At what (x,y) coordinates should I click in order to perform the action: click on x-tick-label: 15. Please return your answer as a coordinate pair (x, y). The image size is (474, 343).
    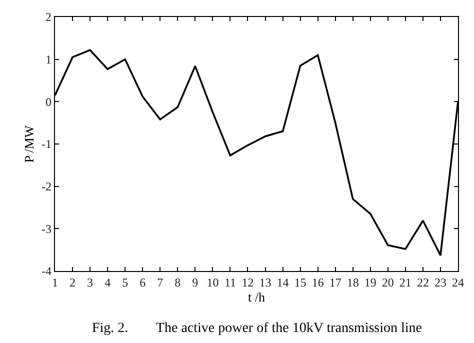
    Looking at the image, I should click on (300, 283).